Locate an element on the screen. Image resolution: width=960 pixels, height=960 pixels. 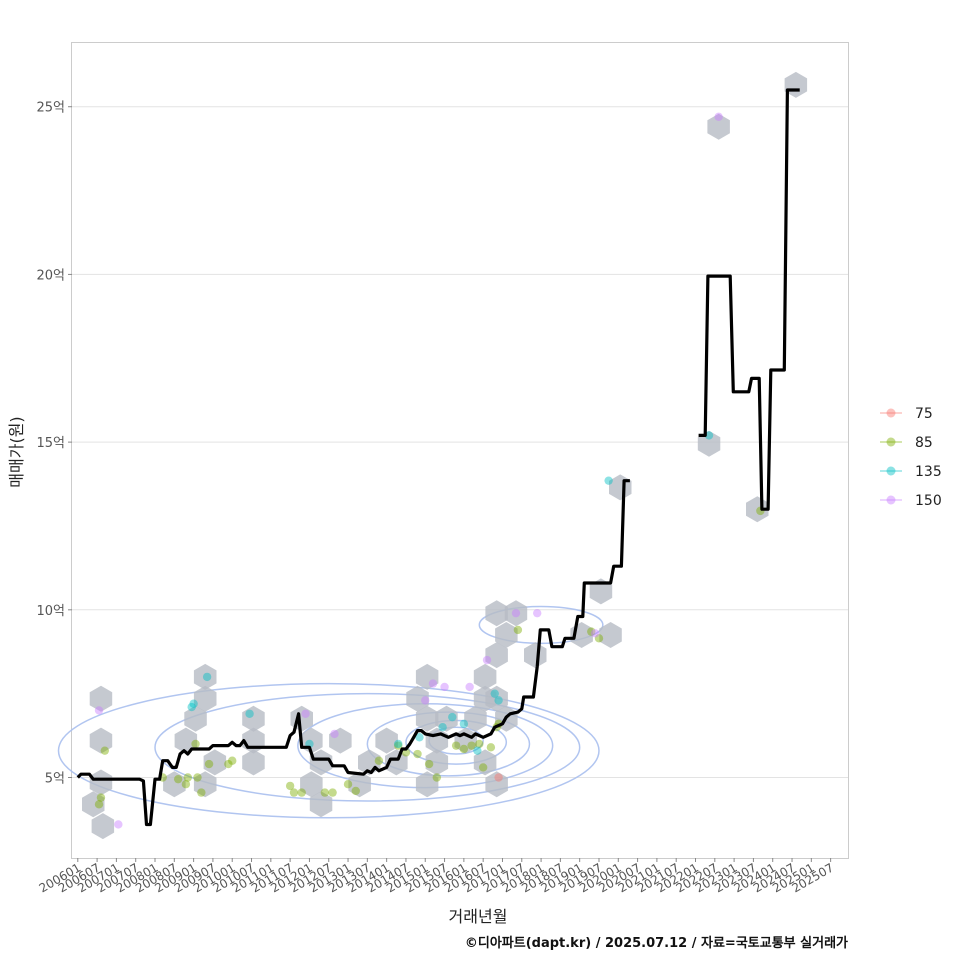
y-axis-ticks: 5억 10억 15억 20억 25억 is located at coordinates (54, 444).